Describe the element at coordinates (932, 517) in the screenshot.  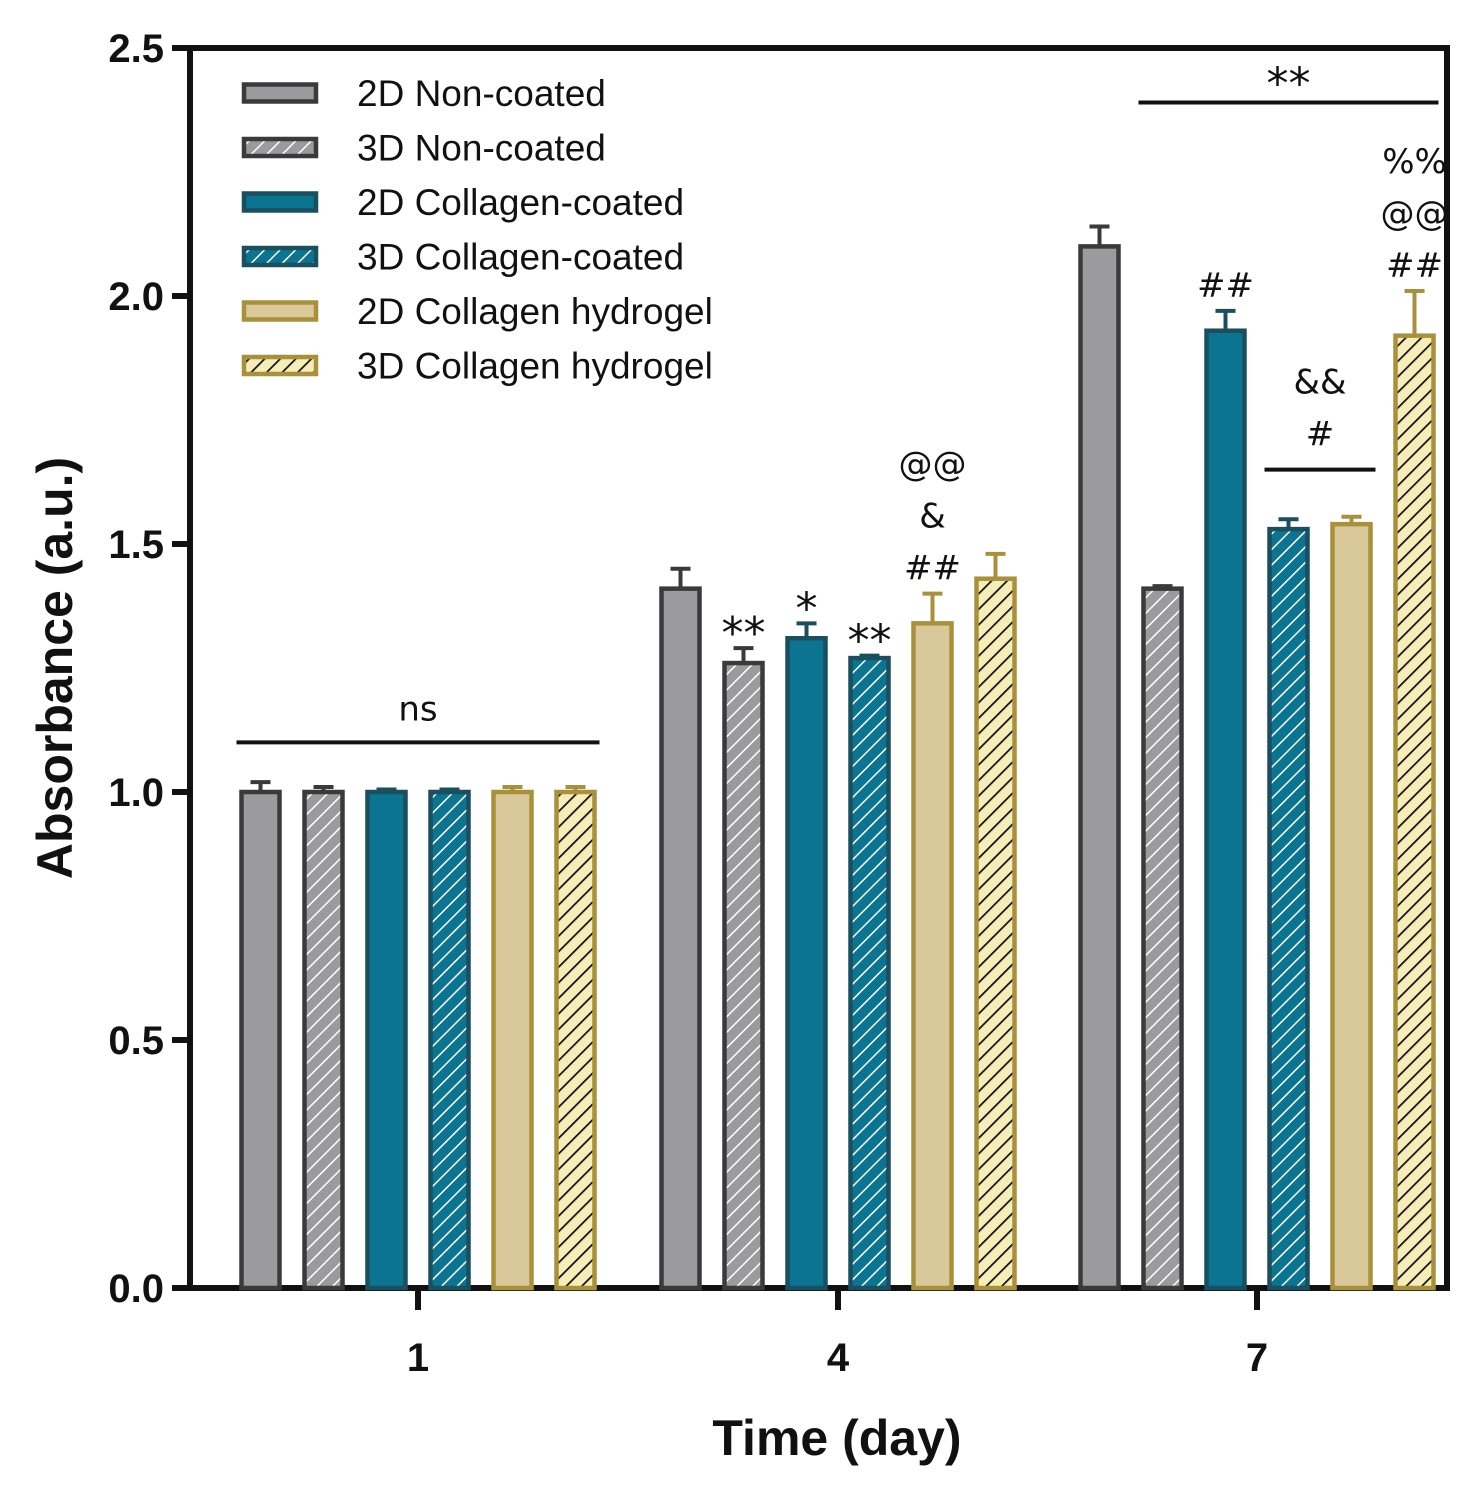
I see `significance-mark: &` at that location.